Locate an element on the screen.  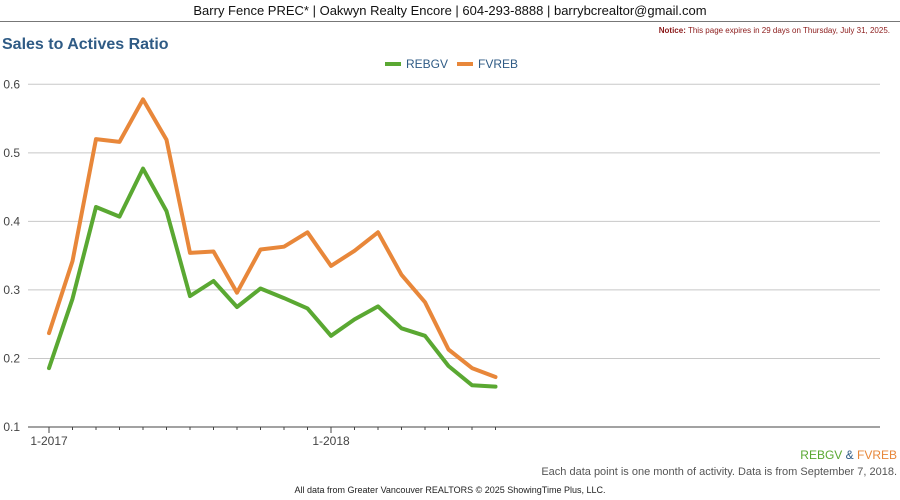
source-ampersand: & is located at coordinates (849, 455).